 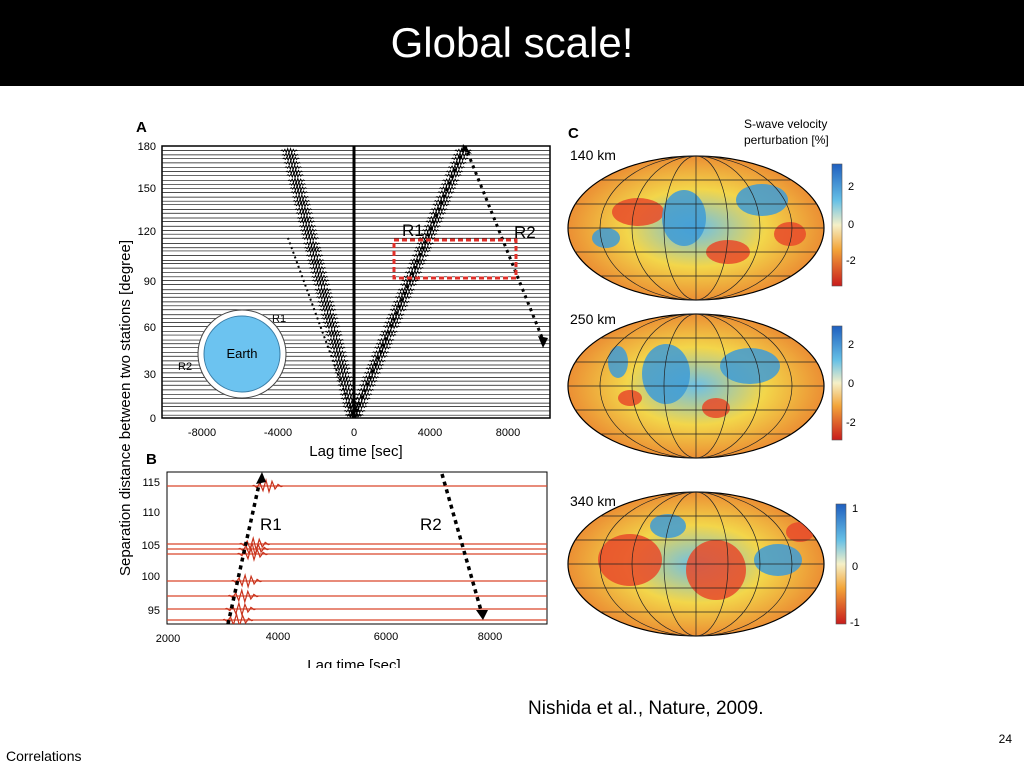 I want to click on panel-a-x-ticks: -8000 -4000 0 4000 8000, so click(x=354, y=433).